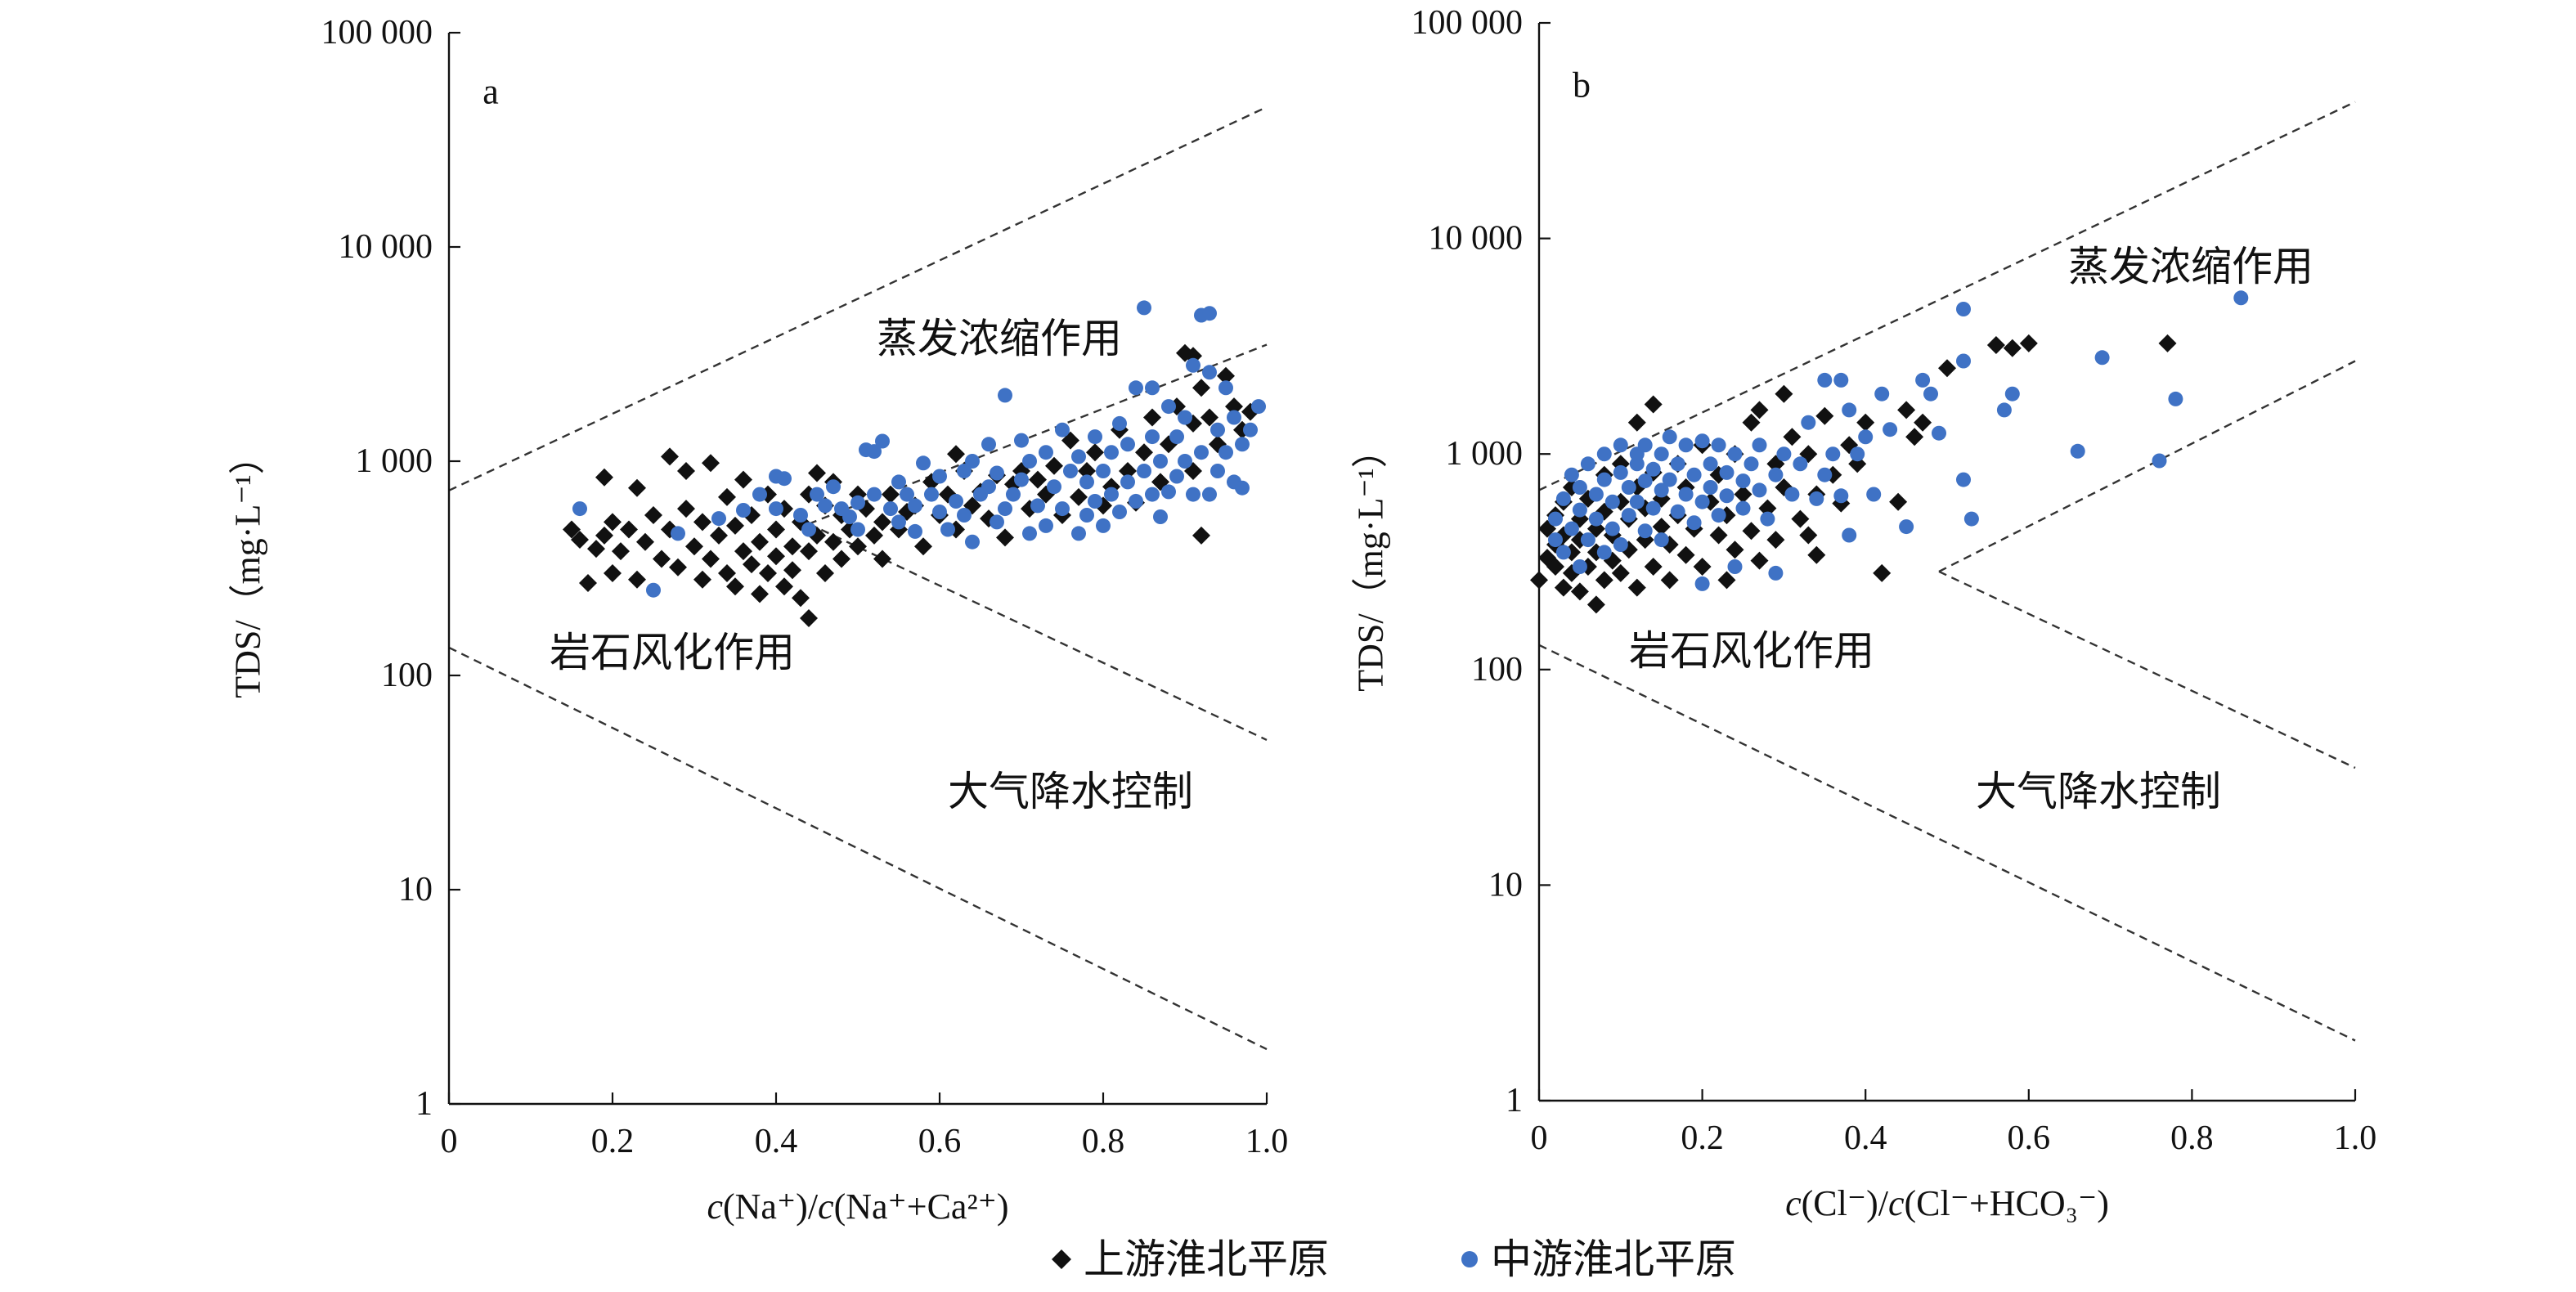 This screenshot has width=2576, height=1292. What do you see at coordinates (2098, 791) in the screenshot?
I see `region-label: 大气降水控制` at bounding box center [2098, 791].